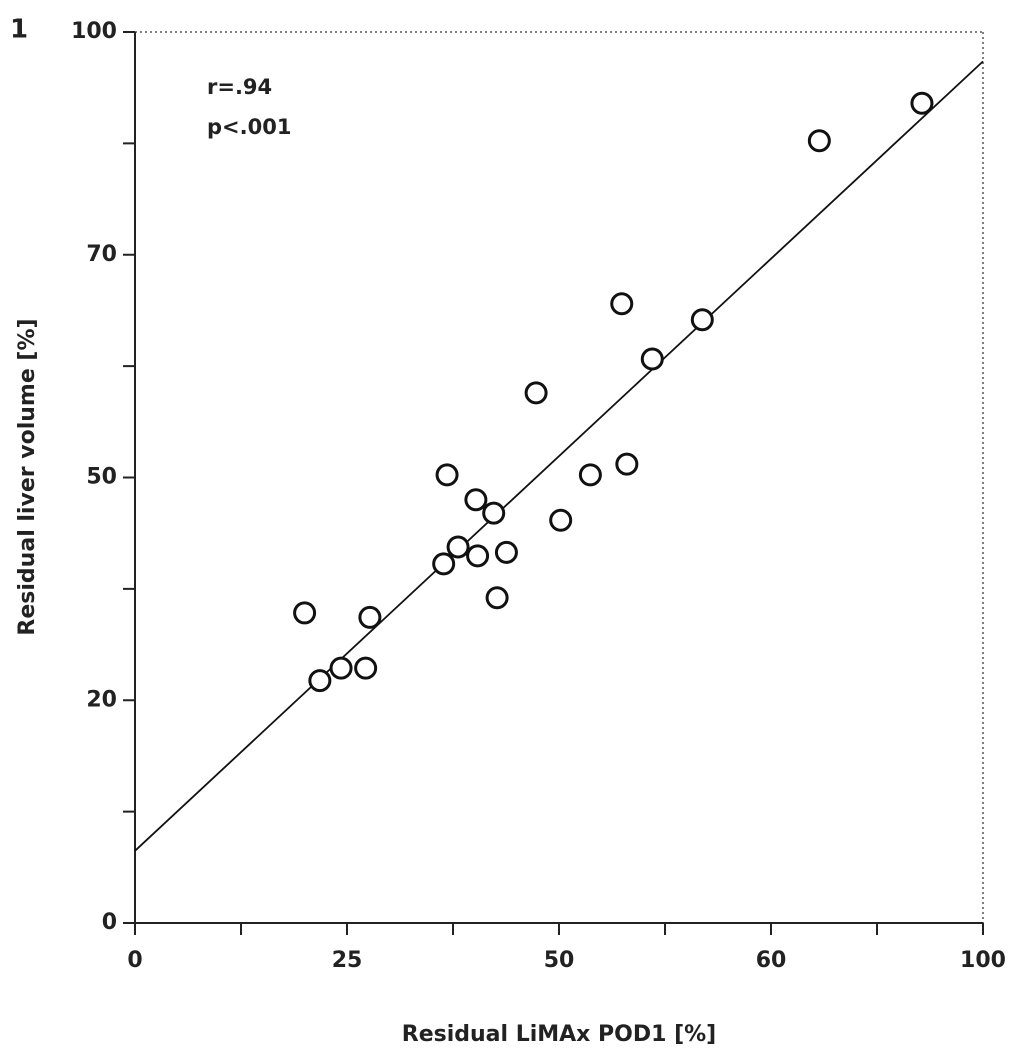 The image size is (1012, 1052). Describe the element at coordinates (101, 477) in the screenshot. I see `y-tick-label: 50` at that location.